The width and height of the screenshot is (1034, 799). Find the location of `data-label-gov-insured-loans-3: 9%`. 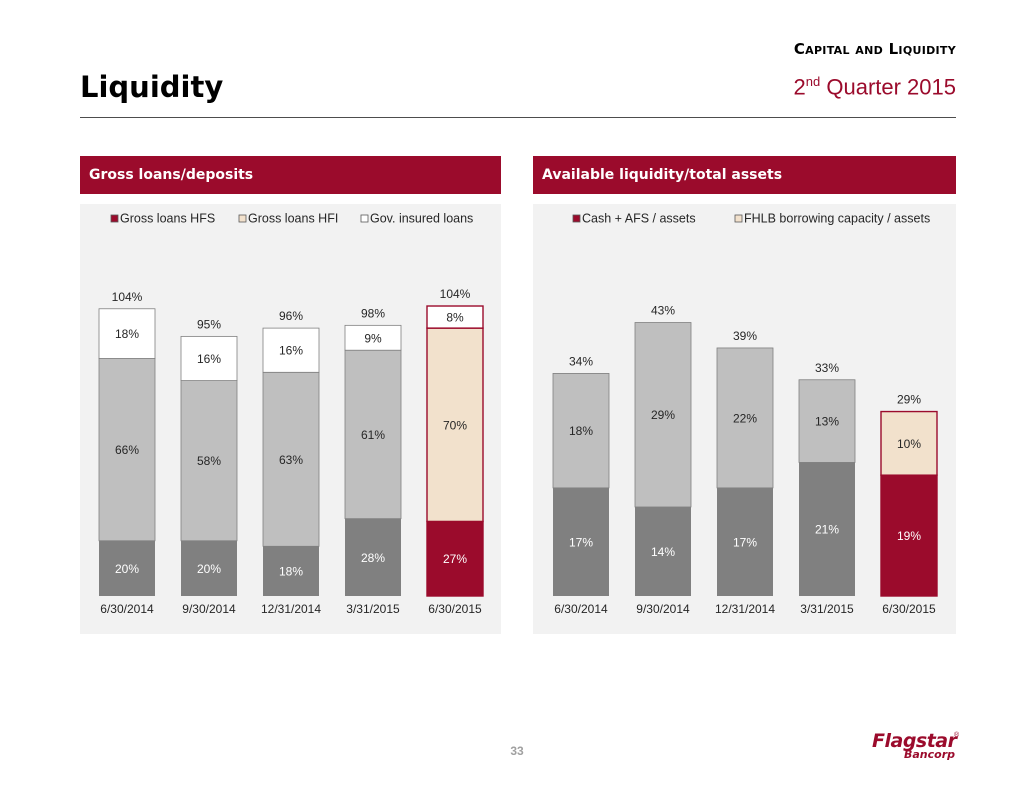

data-label-gov-insured-loans-3: 9% is located at coordinates (373, 338).